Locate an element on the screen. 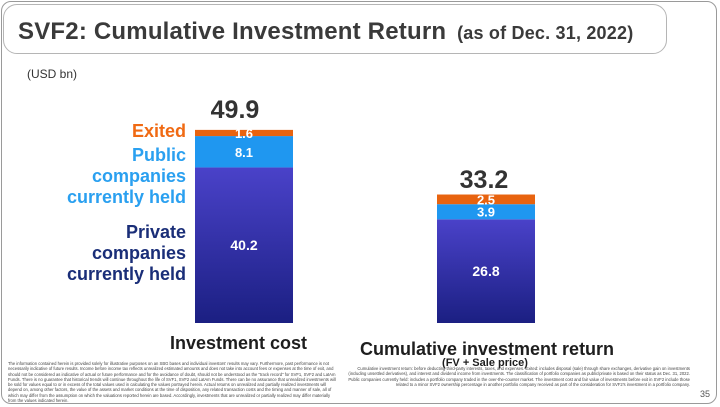 The image size is (720, 407). category-sublabel-return: (FV + Sale price) is located at coordinates (485, 363).